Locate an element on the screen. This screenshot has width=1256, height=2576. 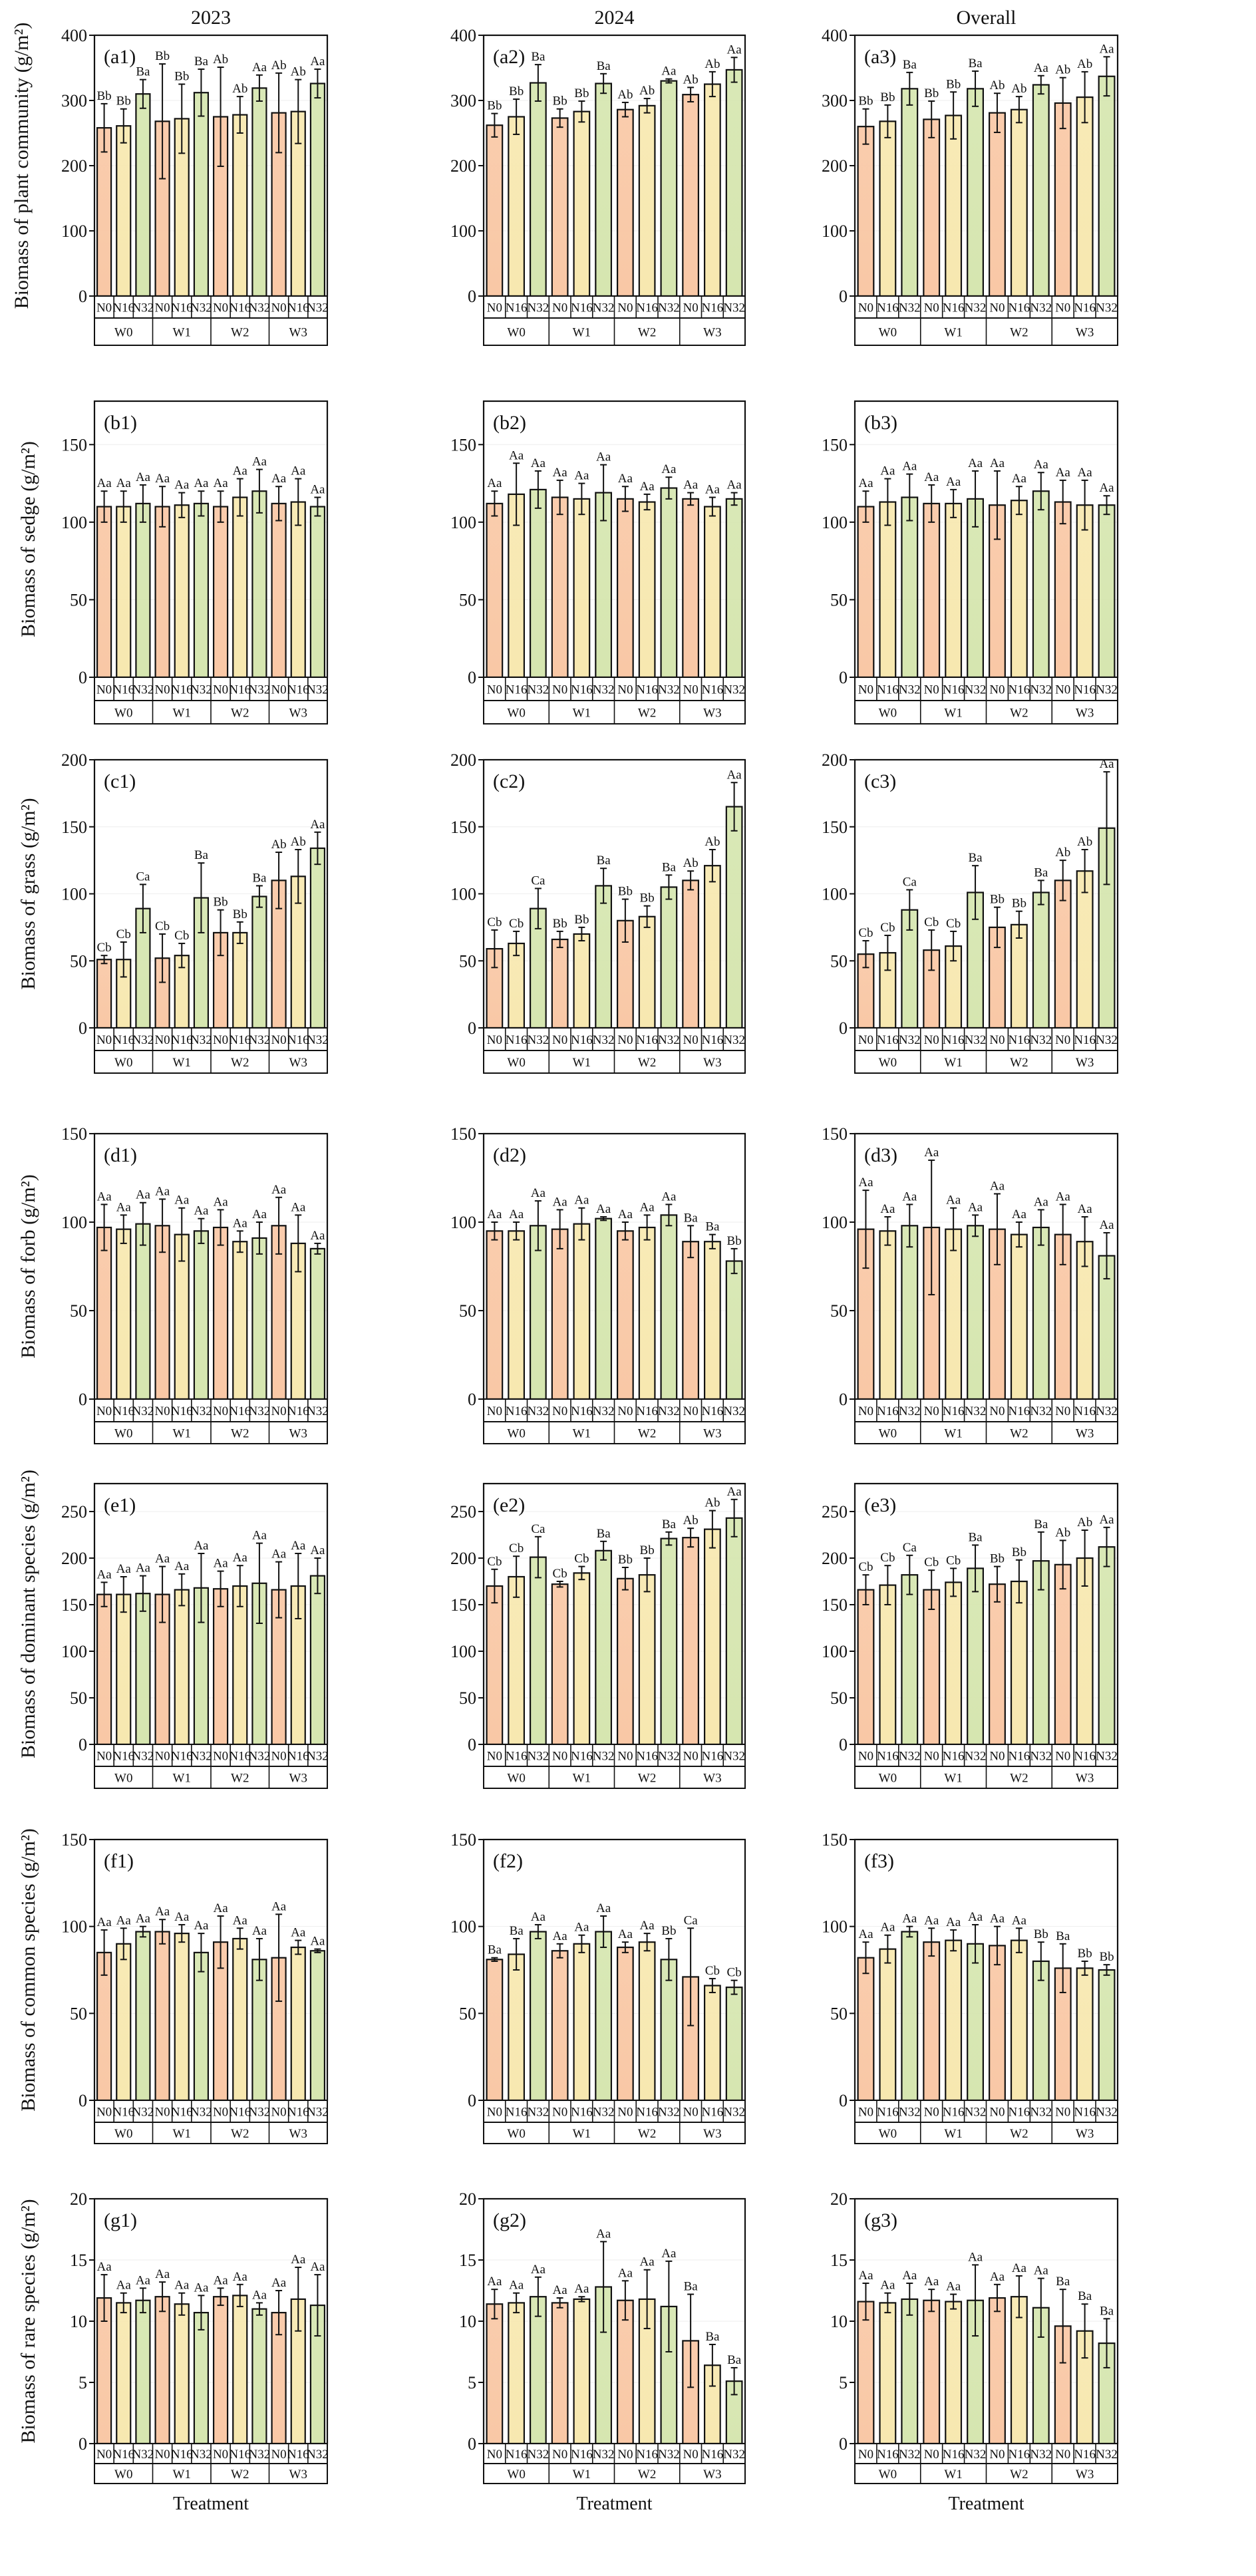
y-tick-label: 150 is located at coordinates (463, 1605).